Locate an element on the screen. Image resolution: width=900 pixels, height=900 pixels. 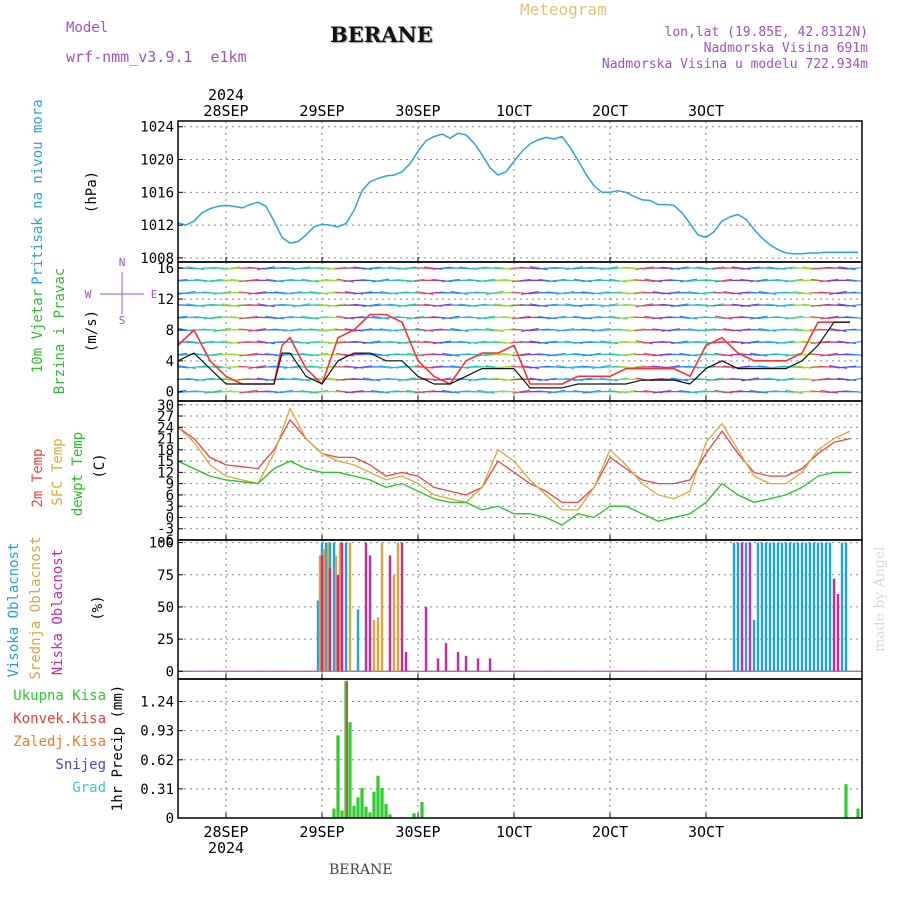
precip-ytick-label: 0 is located at coordinates (170, 819).